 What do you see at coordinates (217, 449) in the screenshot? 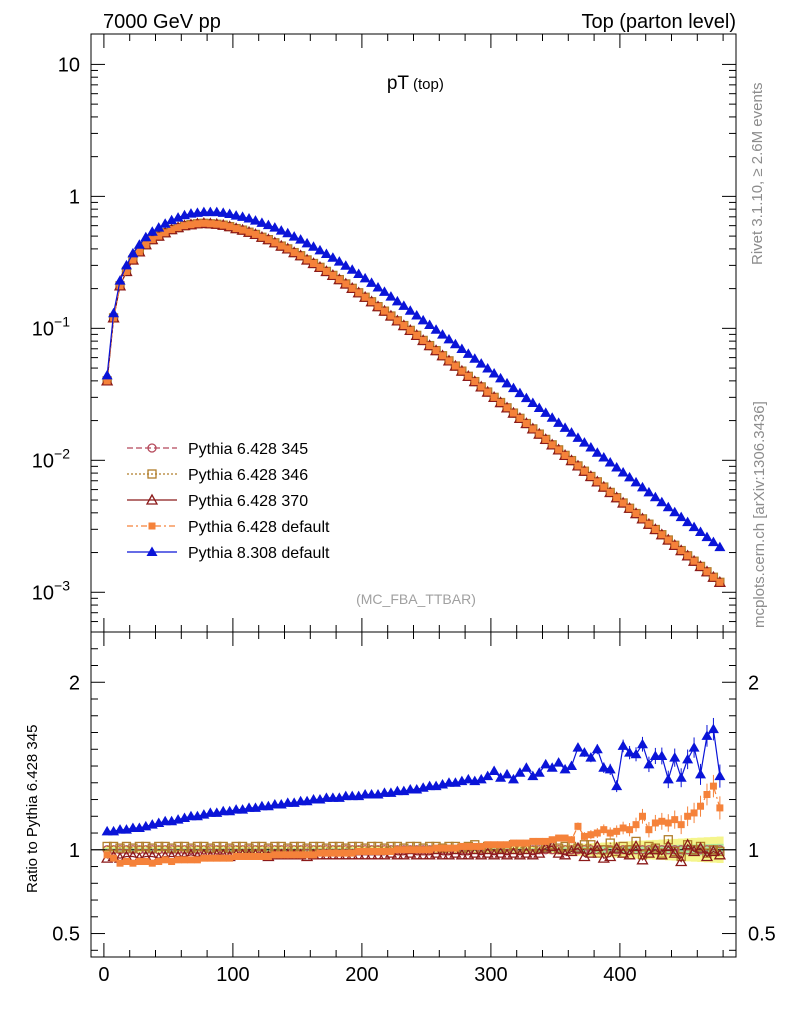
I see `legend-item: Pythia 6.428 345` at bounding box center [217, 449].